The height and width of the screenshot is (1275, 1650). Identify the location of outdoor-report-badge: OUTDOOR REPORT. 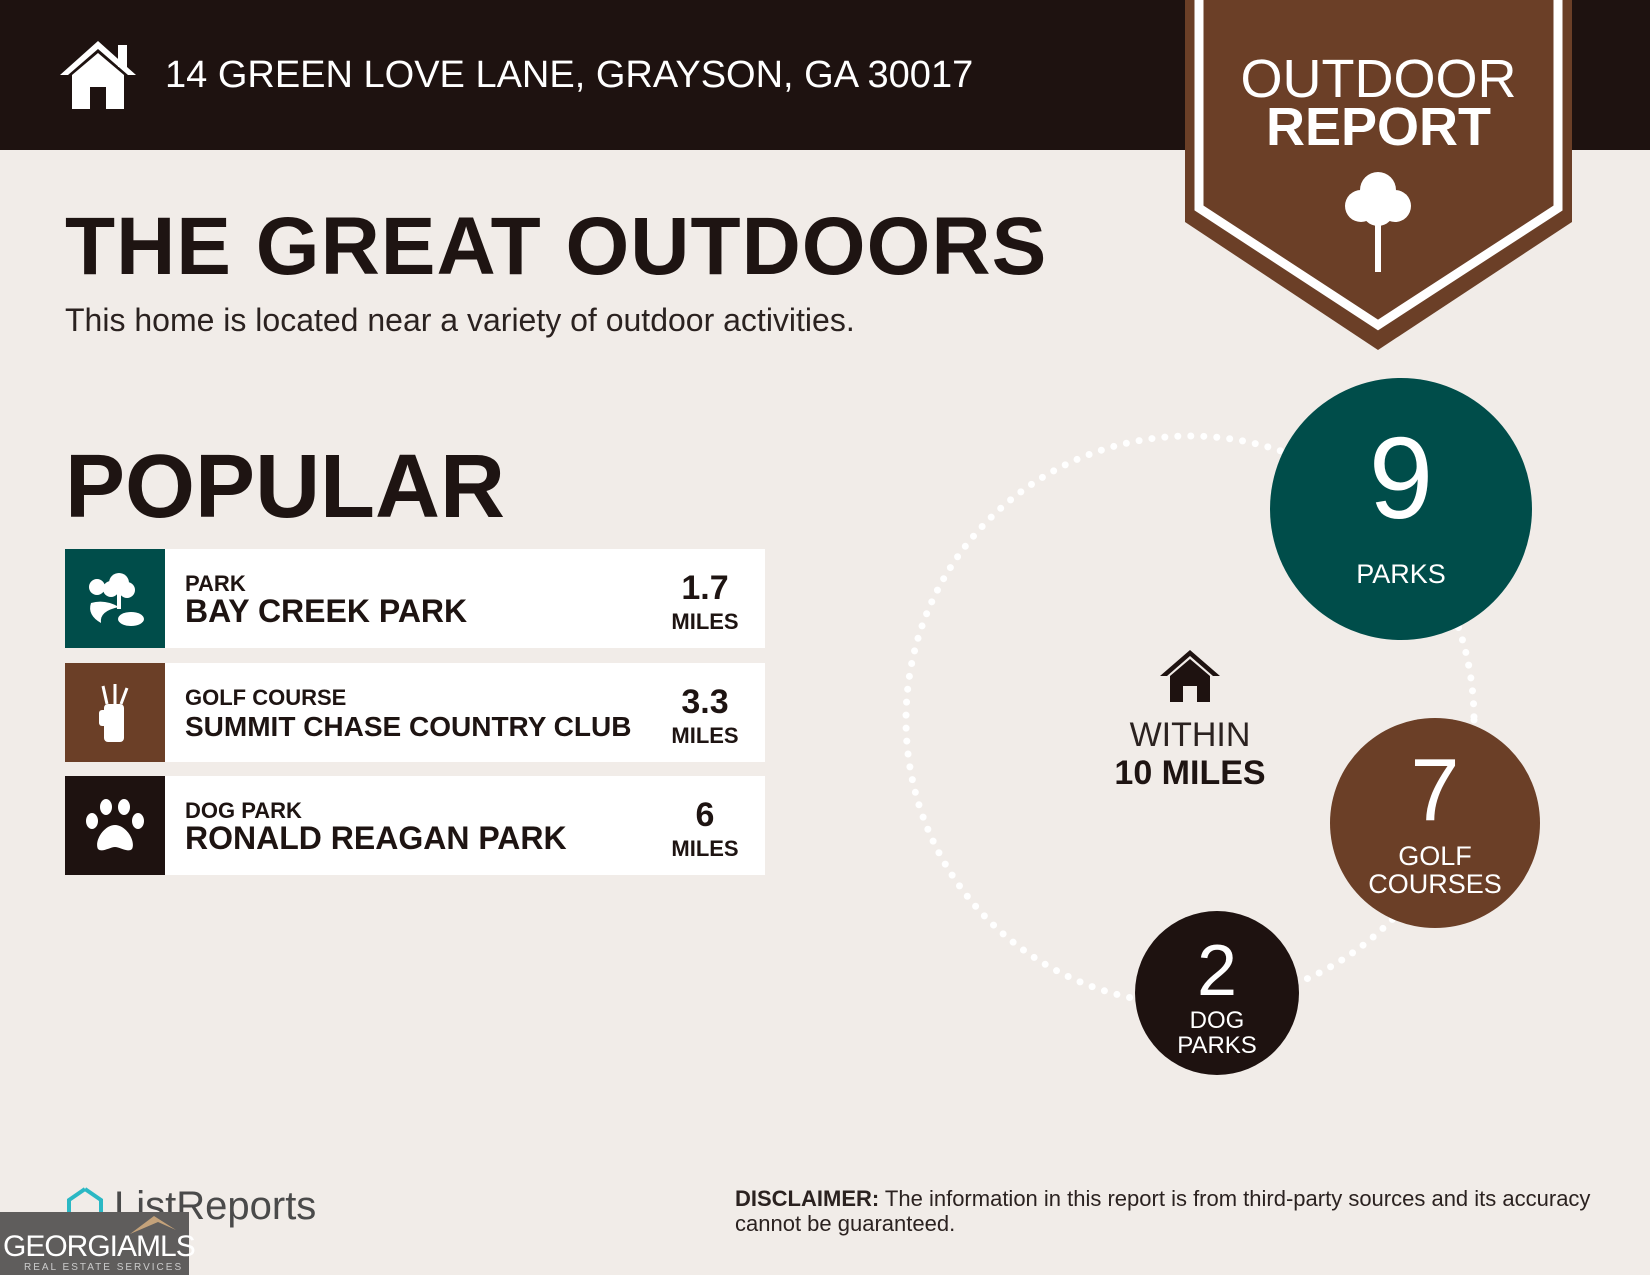
(1378, 175).